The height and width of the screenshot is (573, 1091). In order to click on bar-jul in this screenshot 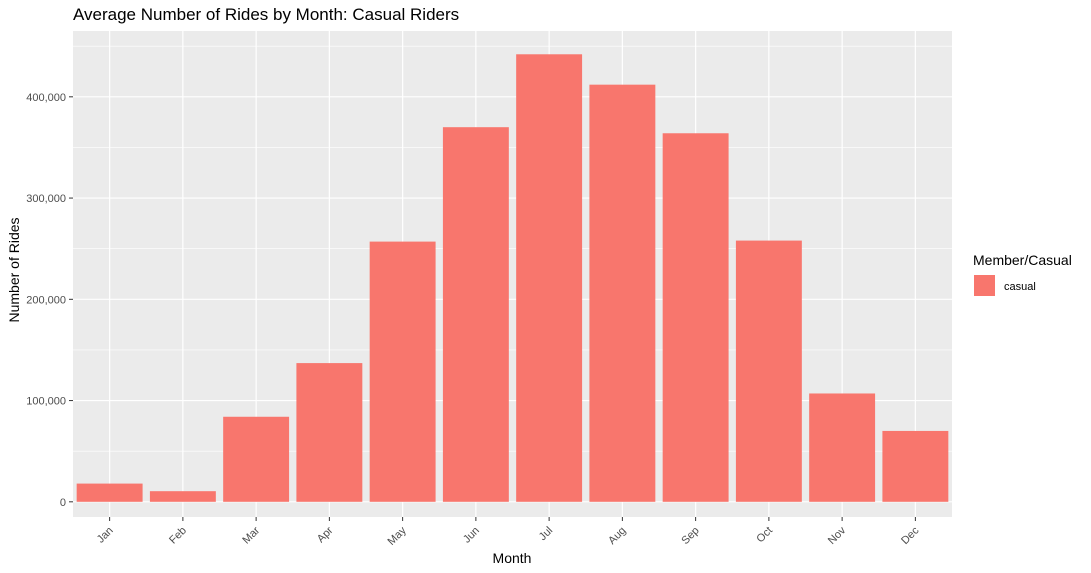, I will do `click(549, 278)`.